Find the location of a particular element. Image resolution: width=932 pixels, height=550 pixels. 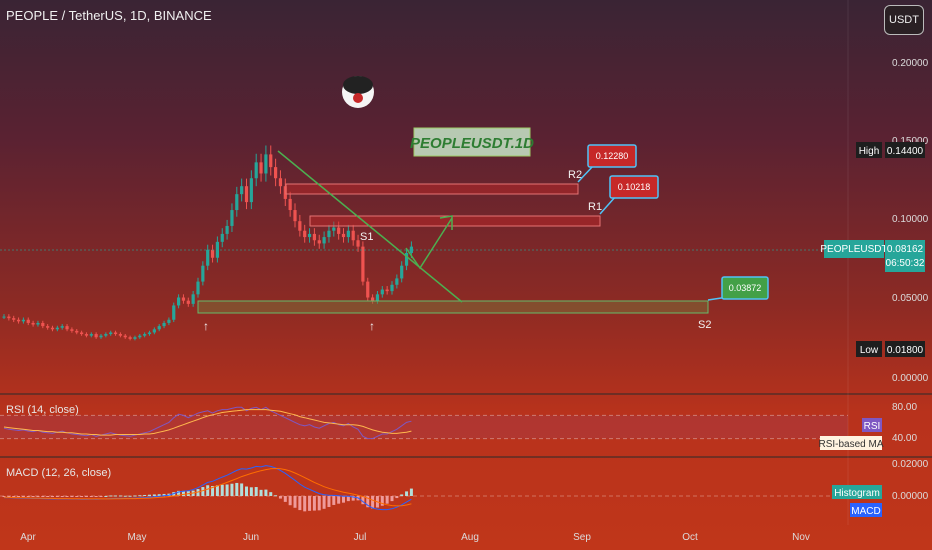

low-value-tag is located at coordinates (905, 349).